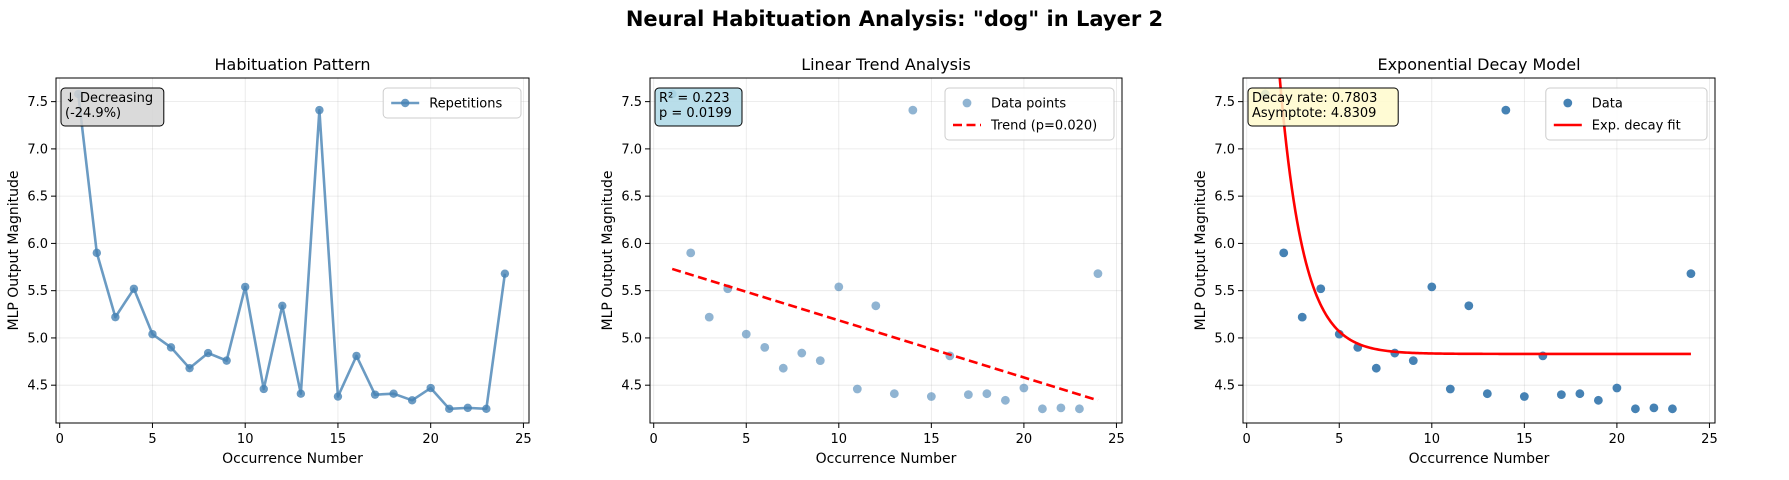 The height and width of the screenshot is (480, 1789). I want to click on y-tick-label: 7.5, so click(631, 102).